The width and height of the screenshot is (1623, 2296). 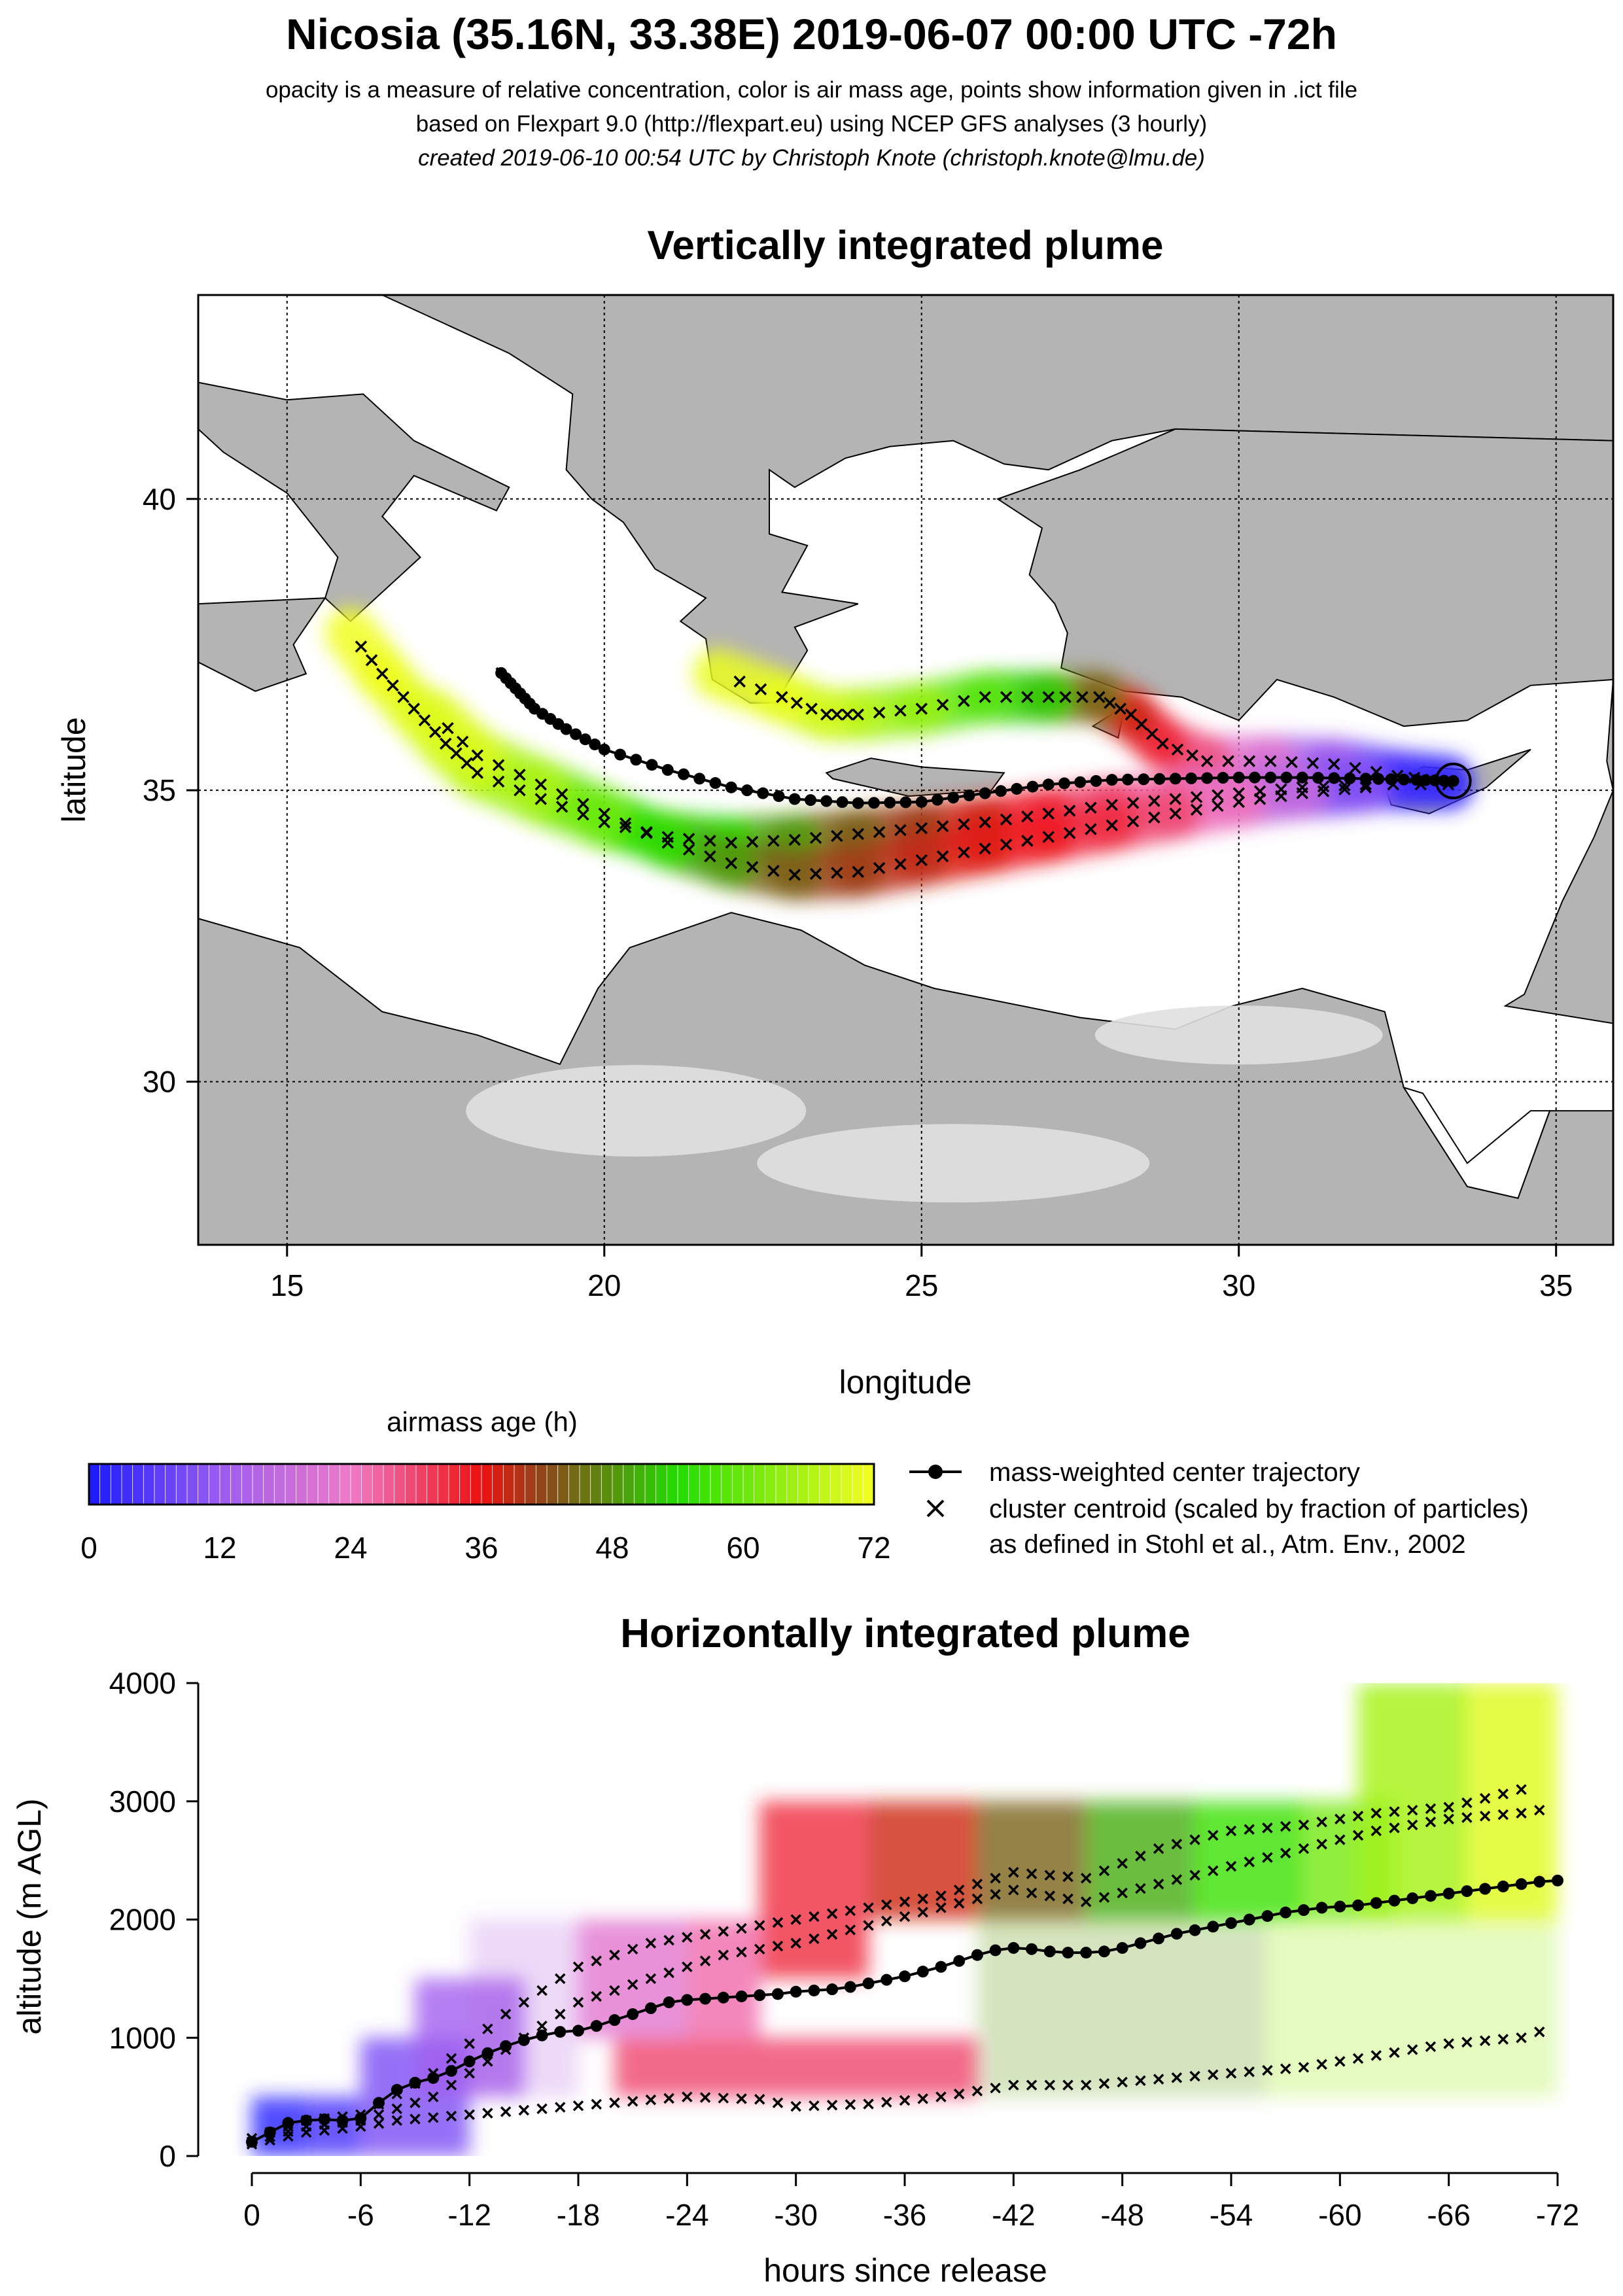 What do you see at coordinates (354, 459) in the screenshot?
I see `land-italy` at bounding box center [354, 459].